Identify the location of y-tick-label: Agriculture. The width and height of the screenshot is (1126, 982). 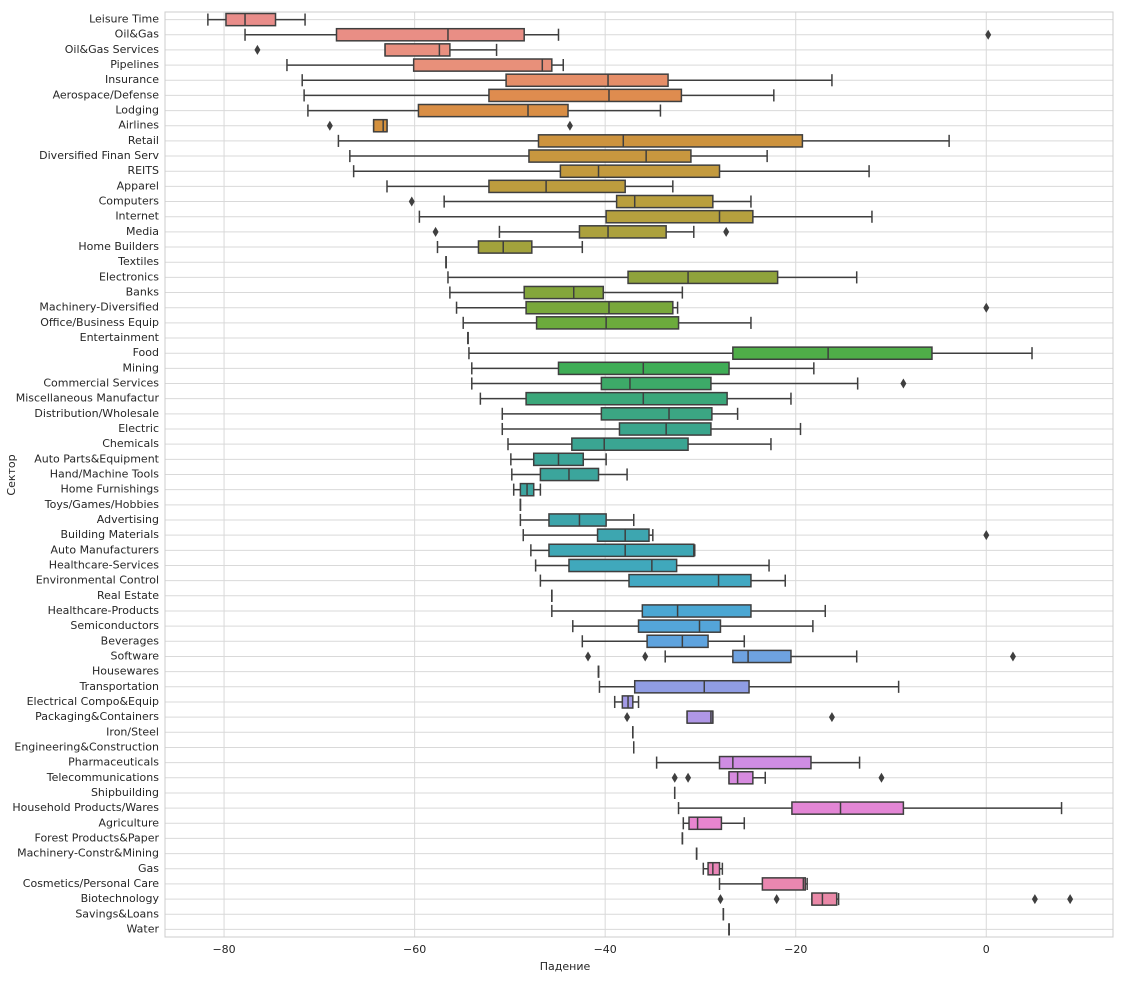
(129, 822).